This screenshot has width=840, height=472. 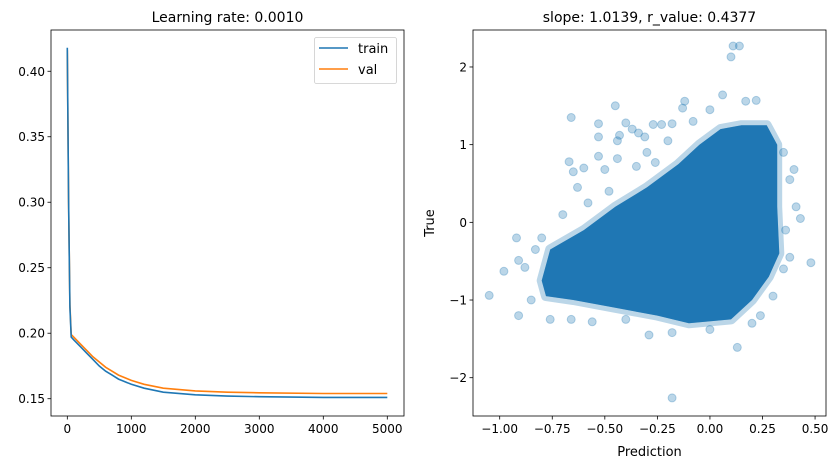 What do you see at coordinates (499, 429) in the screenshot?
I see `x-tick-label: −1.00` at bounding box center [499, 429].